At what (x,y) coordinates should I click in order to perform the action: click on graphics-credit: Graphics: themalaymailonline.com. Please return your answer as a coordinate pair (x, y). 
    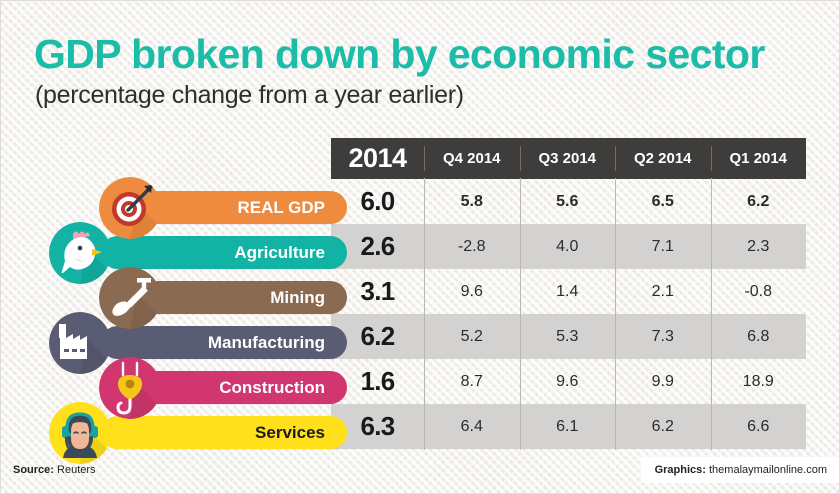
    Looking at the image, I should click on (739, 470).